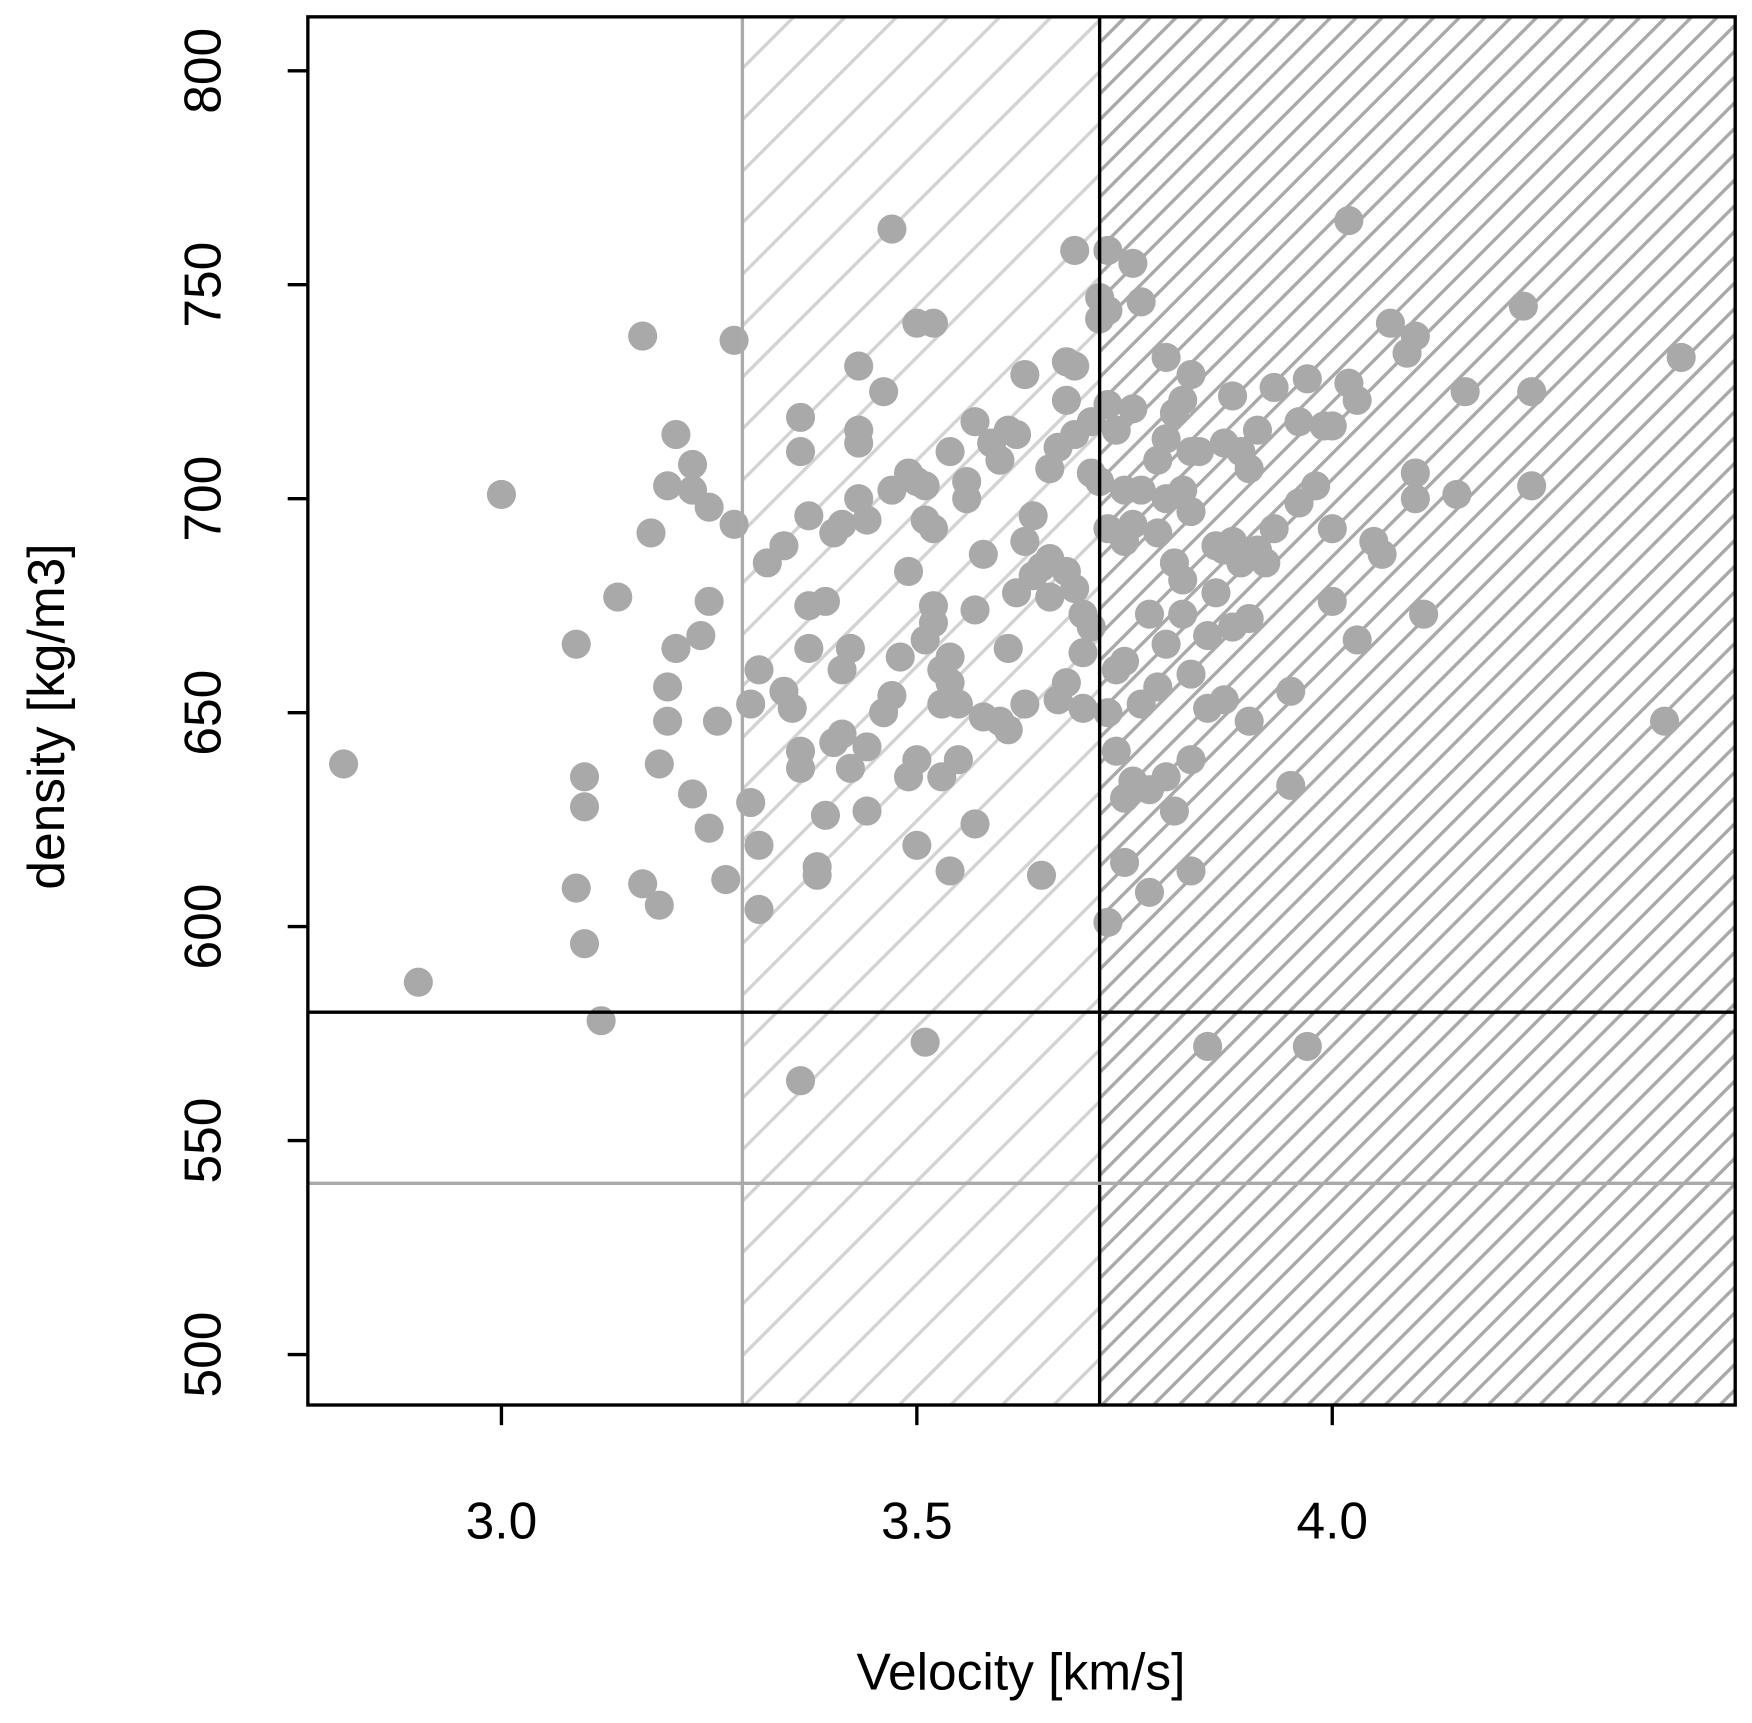  Describe the element at coordinates (1020, 1672) in the screenshot. I see `x-axis-label: Velocity [km/s]` at that location.